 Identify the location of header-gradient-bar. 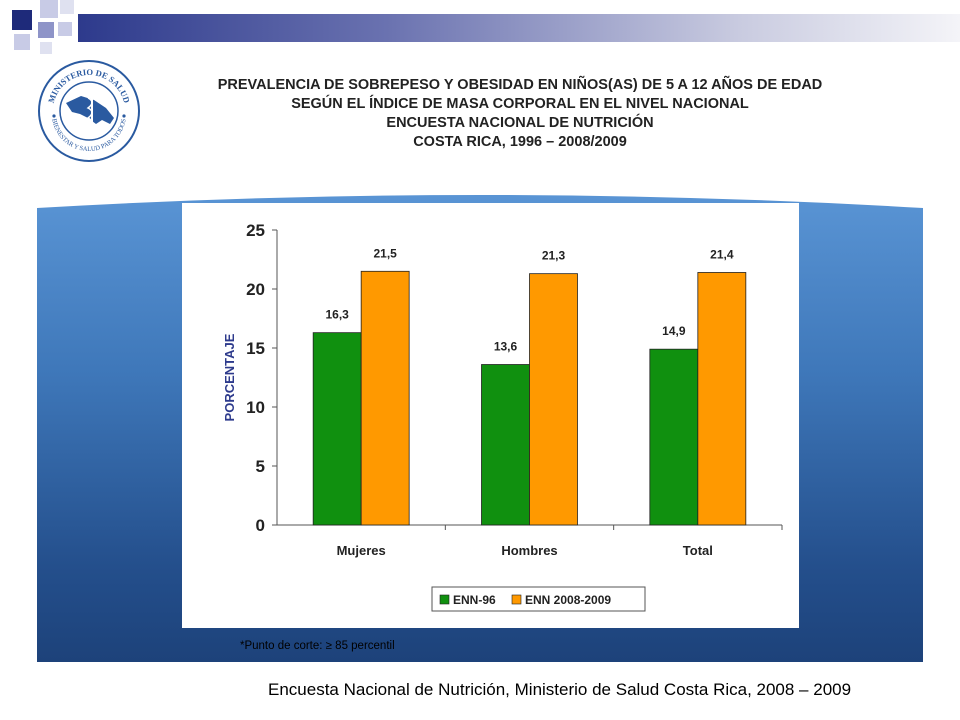
(519, 28).